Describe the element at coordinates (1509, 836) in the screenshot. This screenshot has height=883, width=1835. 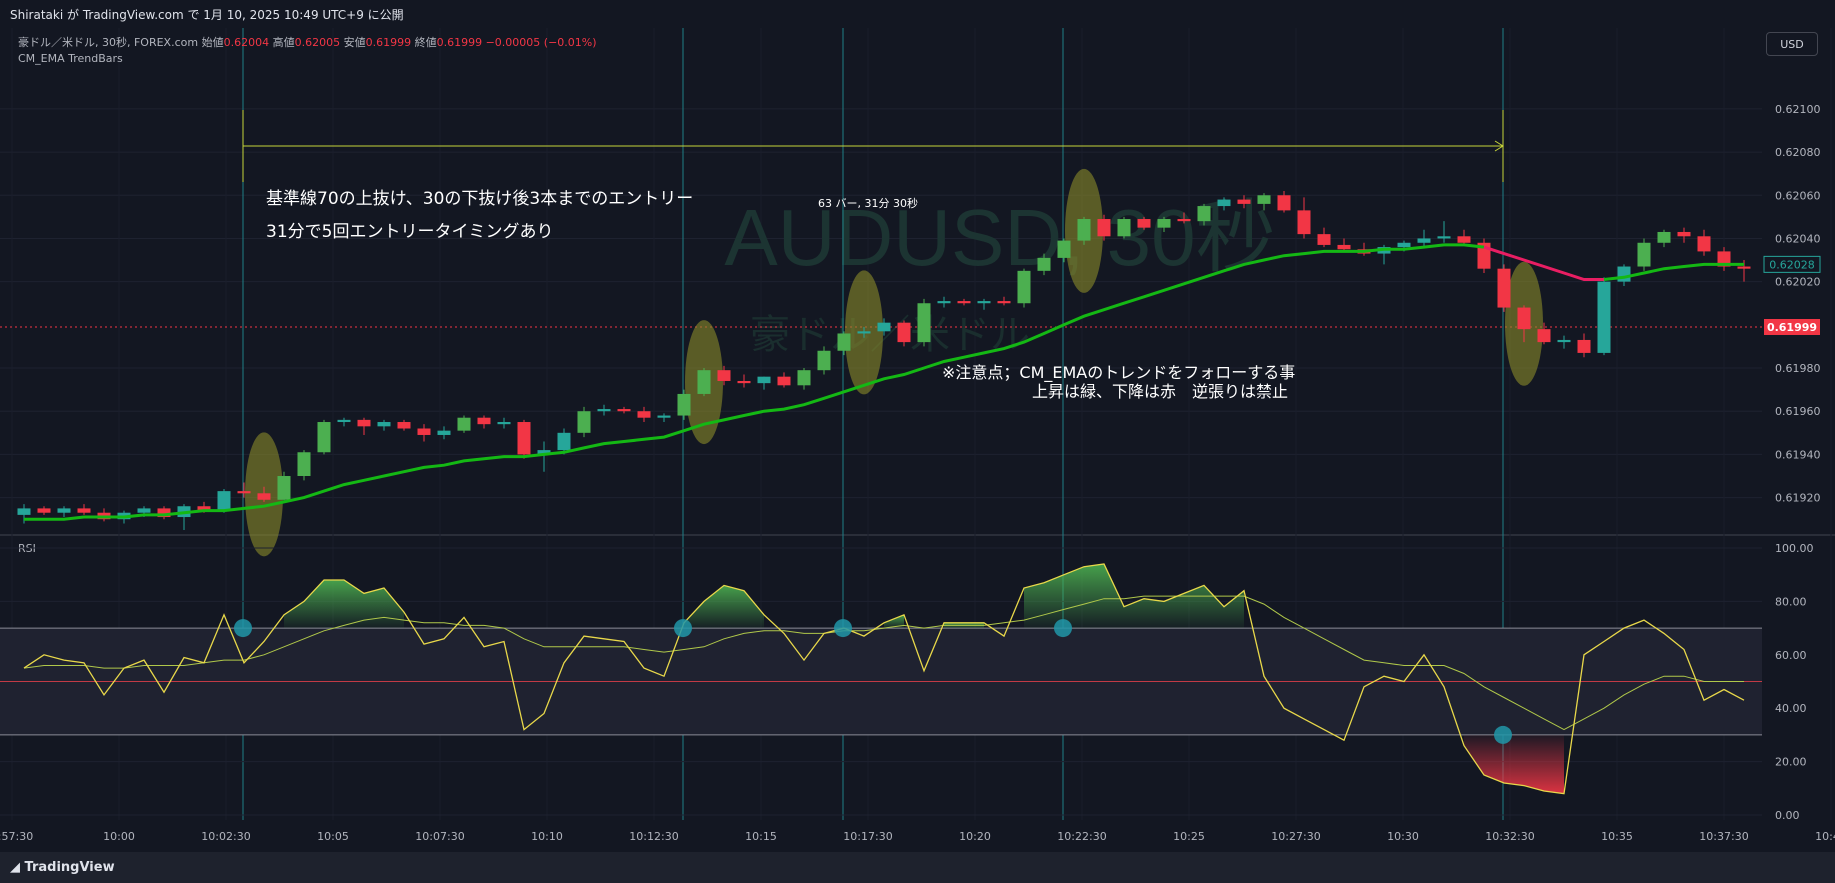
I see `time-tick-label: 10:32:30` at that location.